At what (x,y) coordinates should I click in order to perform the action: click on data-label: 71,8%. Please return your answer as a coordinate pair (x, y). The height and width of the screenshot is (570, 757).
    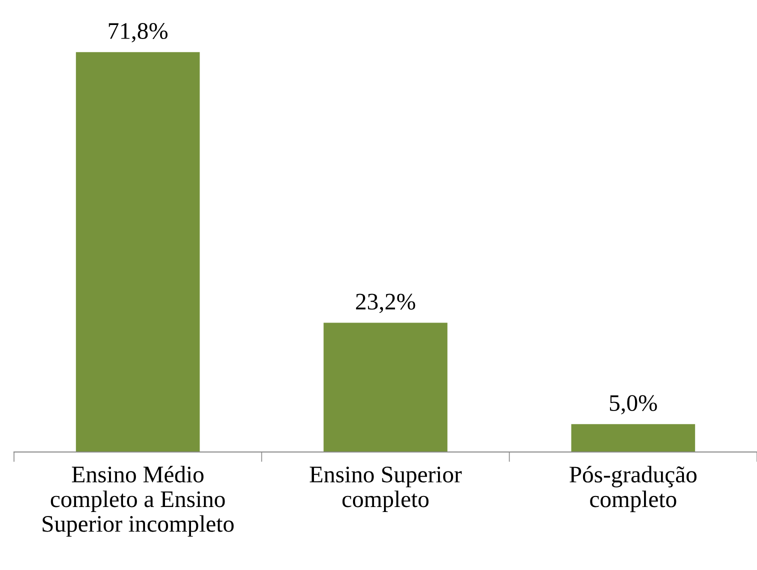
    Looking at the image, I should click on (138, 32).